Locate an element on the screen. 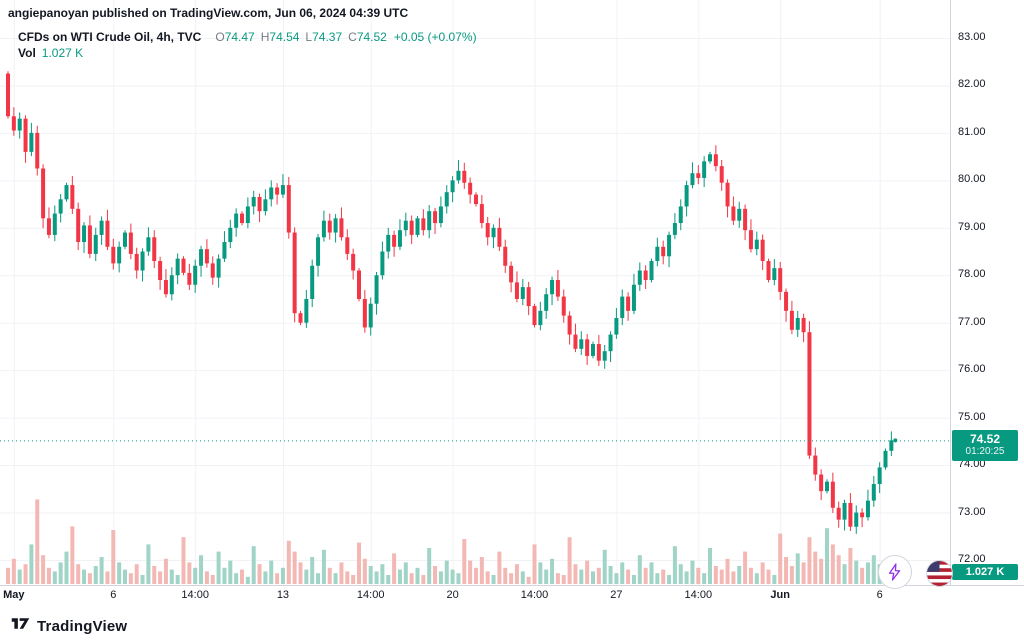  change-value: +0.05 (+0.07%) is located at coordinates (435, 37).